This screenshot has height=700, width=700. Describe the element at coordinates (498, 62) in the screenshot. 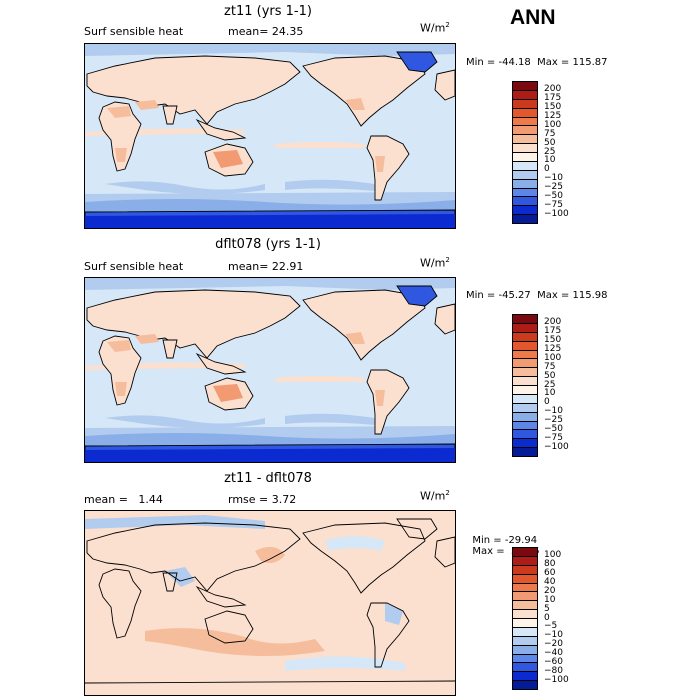

I see `panel-1-min: Min = -44.18` at that location.